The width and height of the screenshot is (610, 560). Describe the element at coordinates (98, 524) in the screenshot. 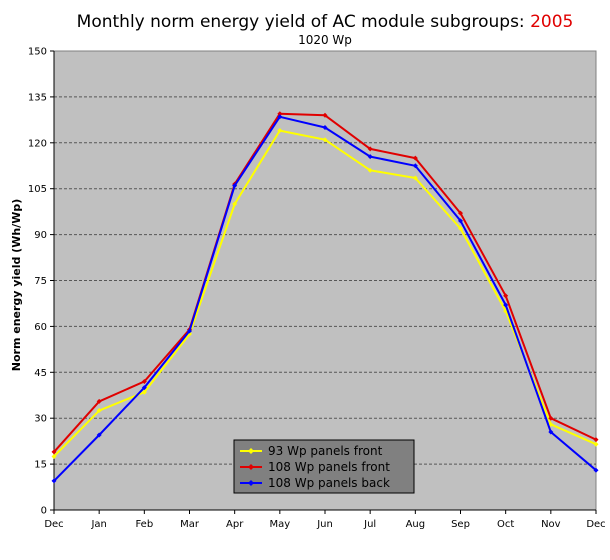

I see `x-tick-label: Jan` at that location.